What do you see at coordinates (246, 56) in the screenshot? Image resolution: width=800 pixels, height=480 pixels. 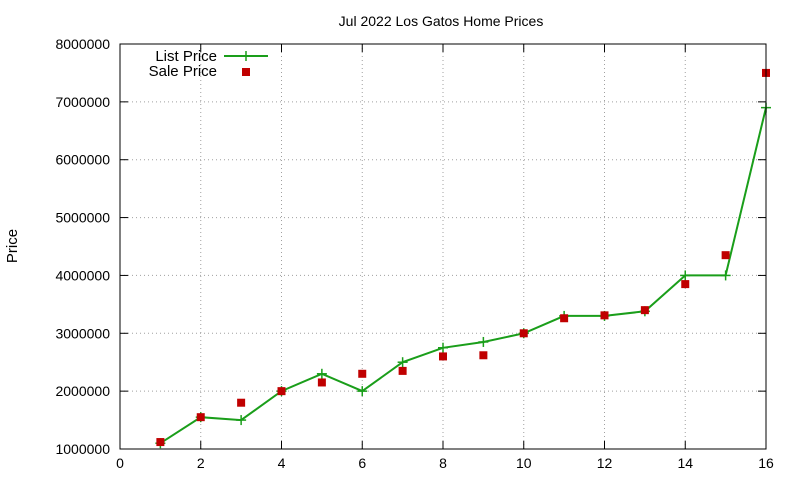 I see `legend-marker-list-price` at bounding box center [246, 56].